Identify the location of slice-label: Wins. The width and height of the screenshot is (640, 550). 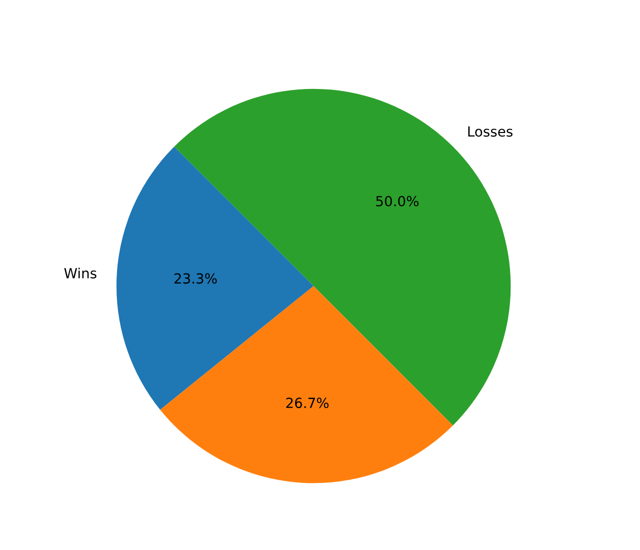
(80, 273).